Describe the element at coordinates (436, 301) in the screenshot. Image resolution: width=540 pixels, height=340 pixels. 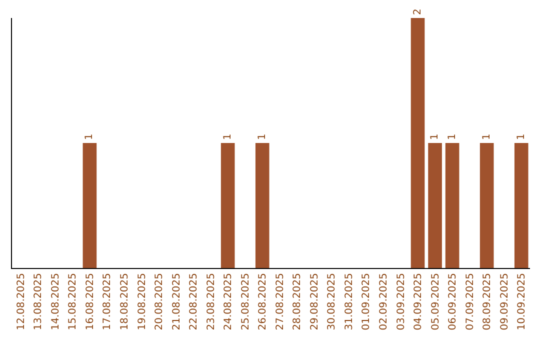
I see `x-tick-label: 05.09.2025` at that location.